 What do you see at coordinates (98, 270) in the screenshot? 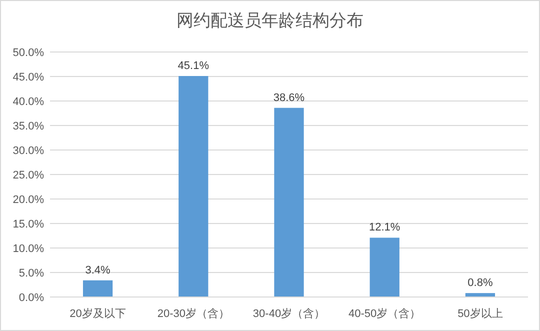
I see `data-label: 3.4%` at bounding box center [98, 270].